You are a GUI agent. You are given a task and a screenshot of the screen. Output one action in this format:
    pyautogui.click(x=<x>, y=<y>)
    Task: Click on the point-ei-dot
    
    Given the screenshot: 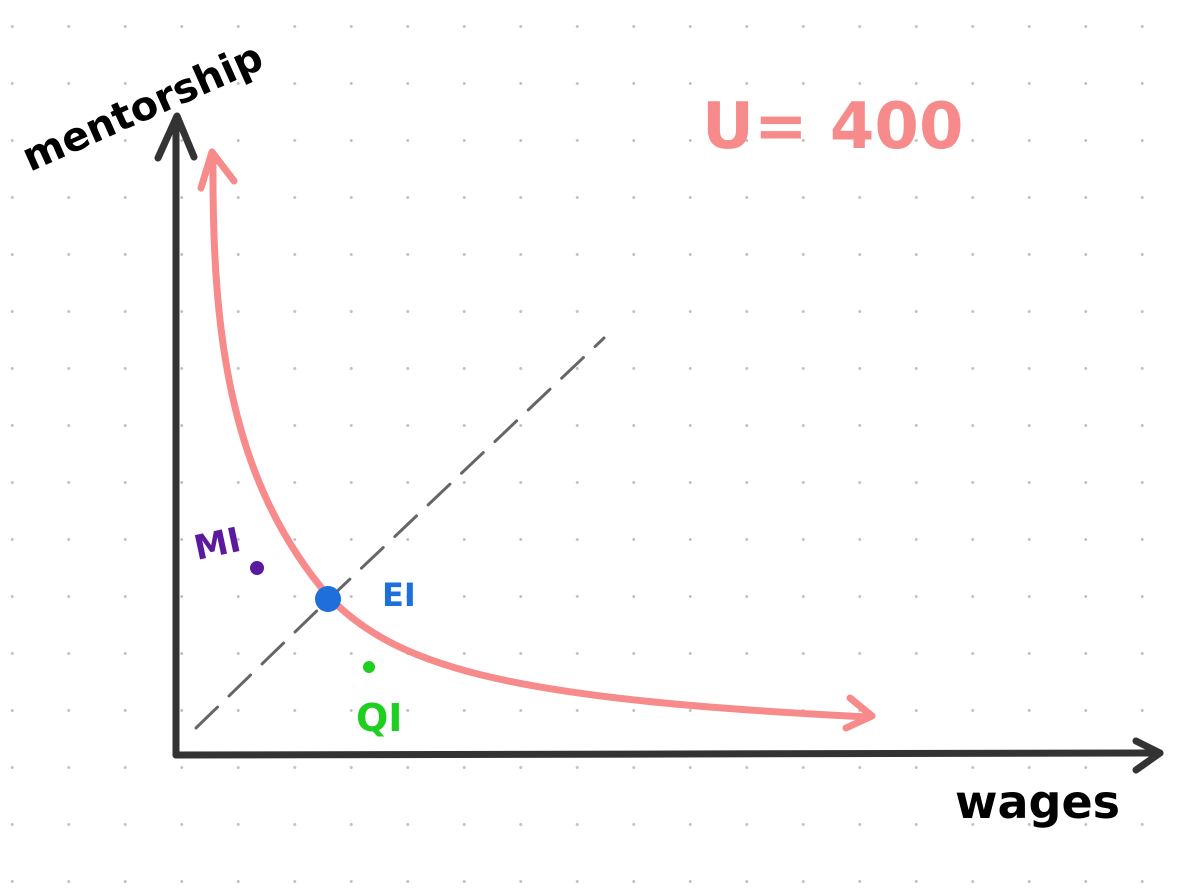 What is the action you would take?
    pyautogui.click(x=328, y=599)
    